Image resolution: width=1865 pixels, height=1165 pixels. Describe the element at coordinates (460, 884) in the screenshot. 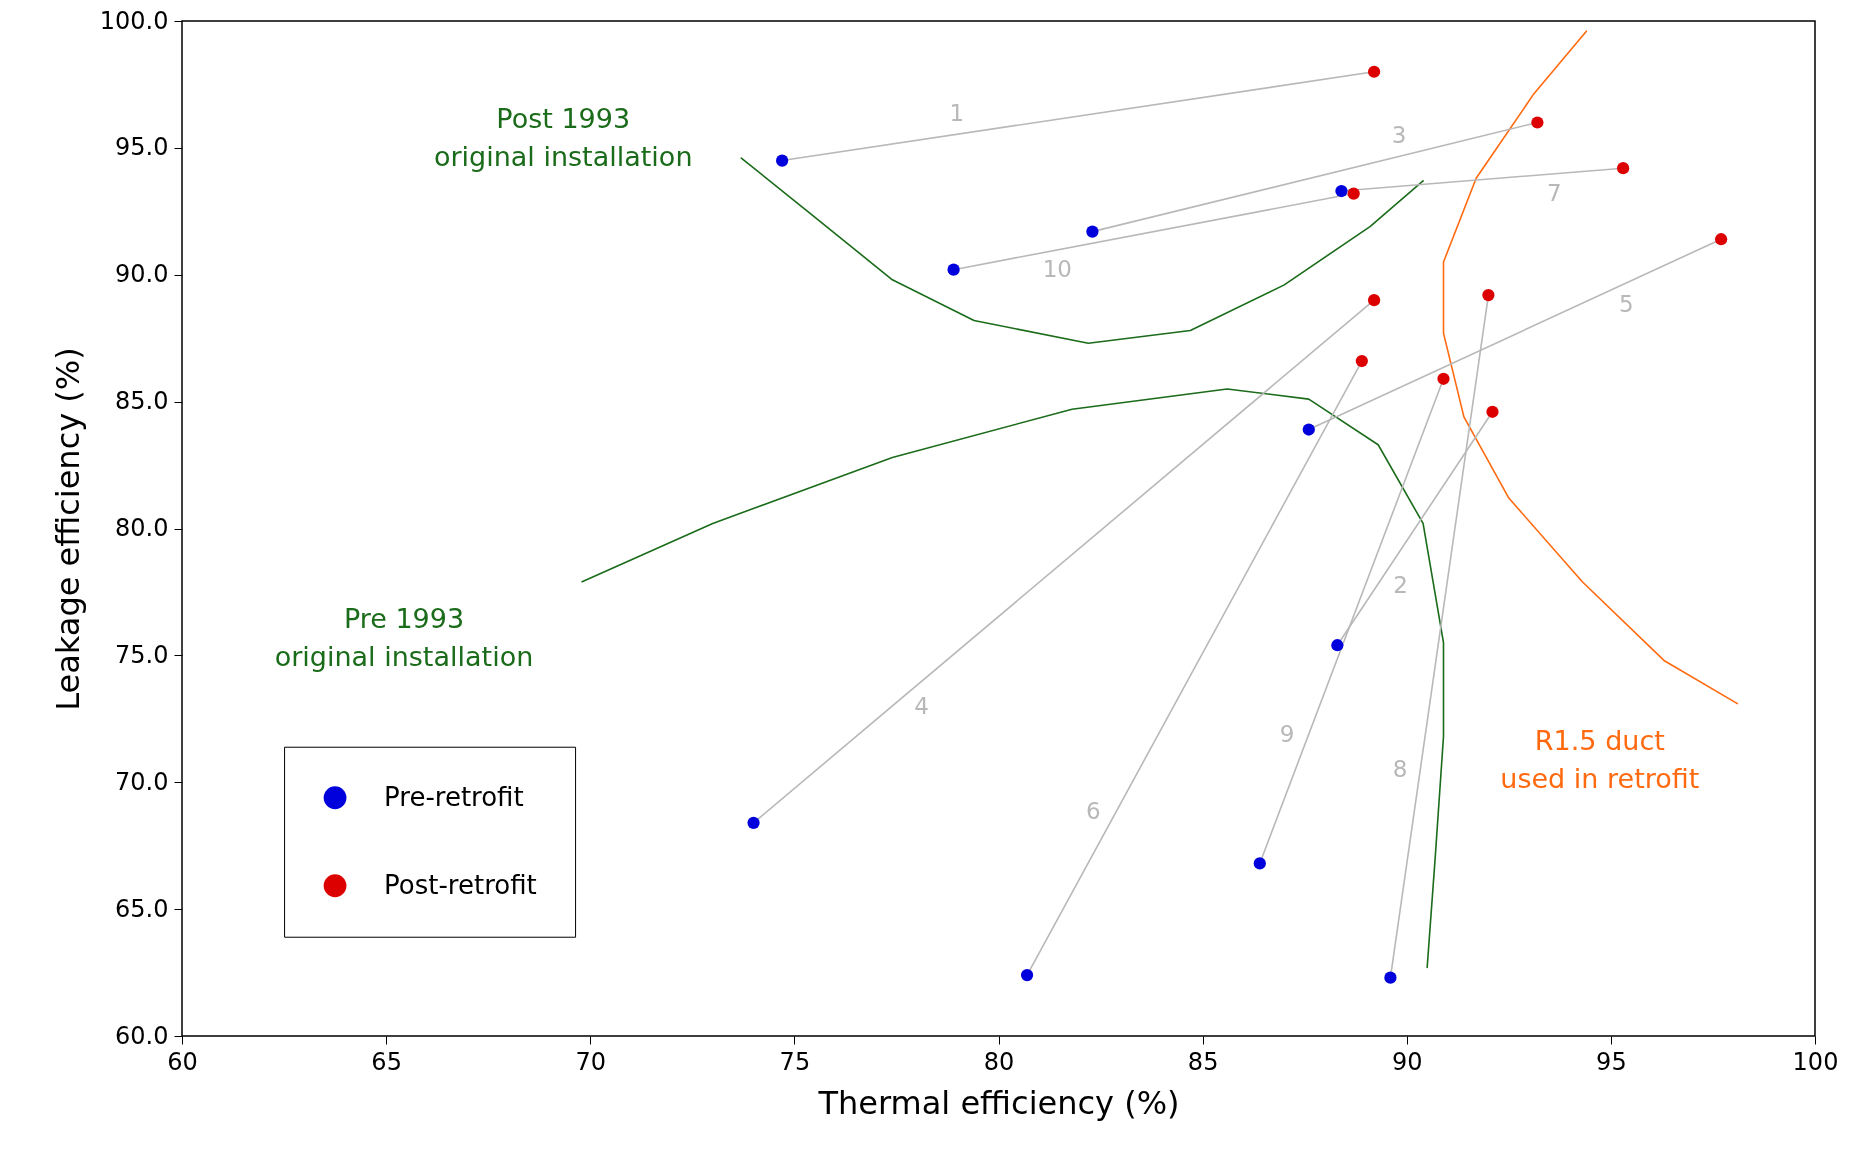

I see `legend-label: Post-retrofit` at that location.